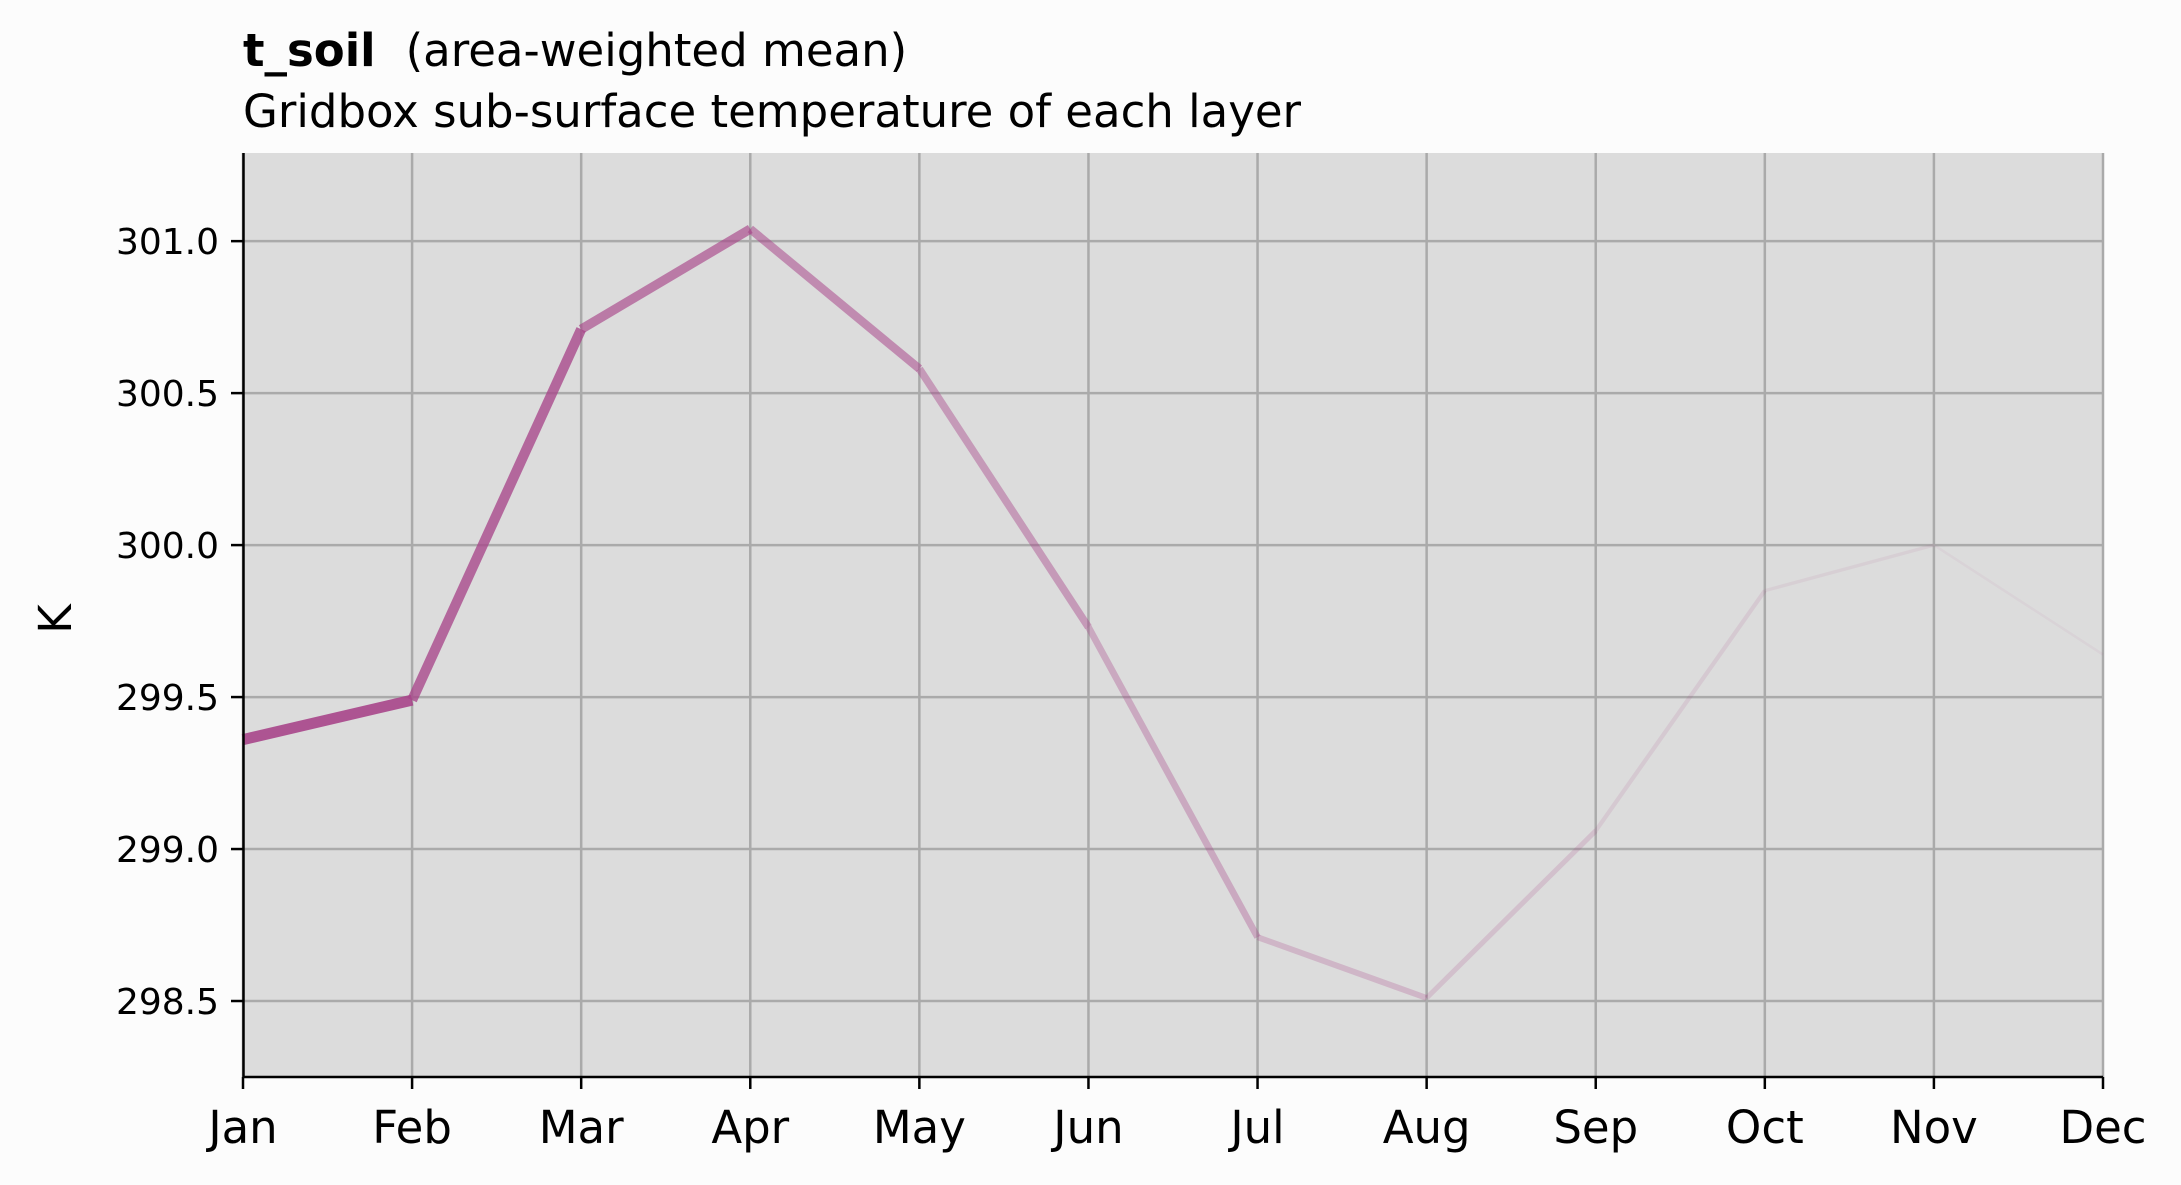 This screenshot has height=1185, width=2181. Describe the element at coordinates (179, 622) in the screenshot. I see `y-tick-labels: 298.5 299.0 299.5 300.0 300.5 301.0` at that location.